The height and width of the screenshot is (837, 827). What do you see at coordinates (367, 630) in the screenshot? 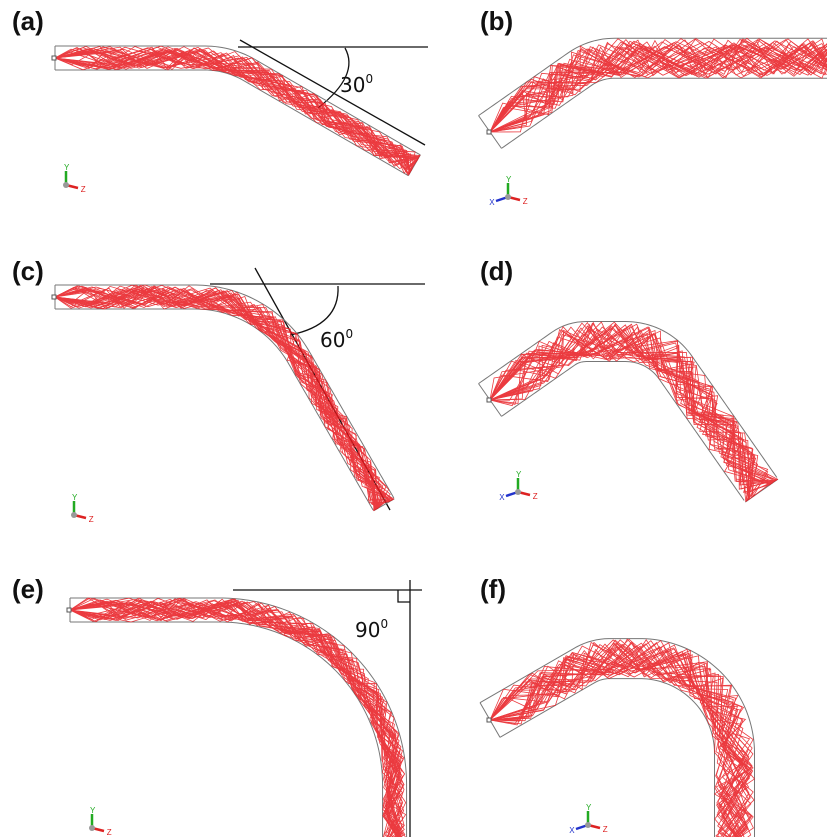
I see `angle-value: 90` at bounding box center [367, 630].